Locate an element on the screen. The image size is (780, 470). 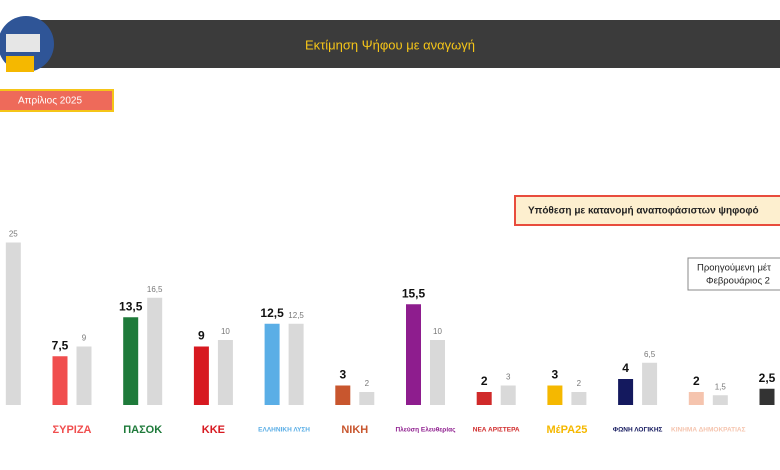
value-label: 15,5 is located at coordinates (414, 293).